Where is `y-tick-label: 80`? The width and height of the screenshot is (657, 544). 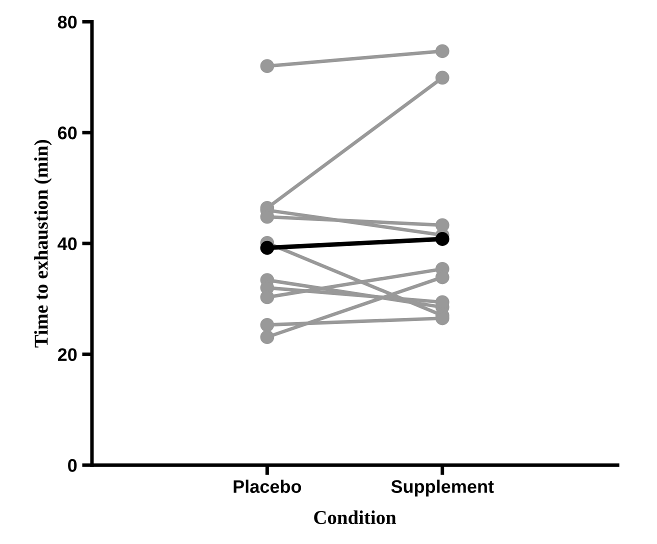 y-tick-label: 80 is located at coordinates (67, 22).